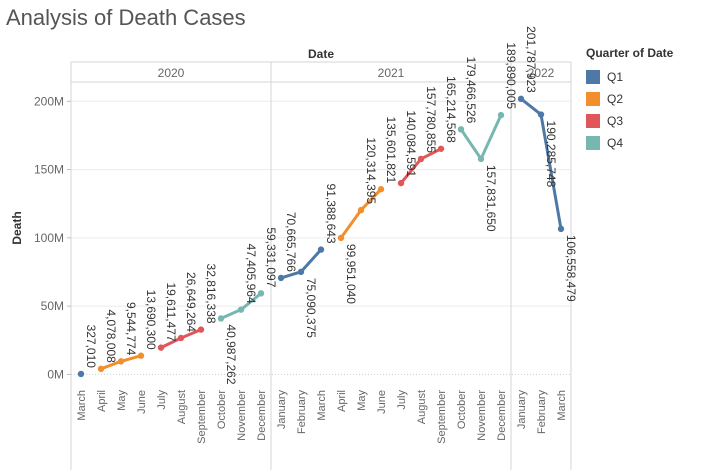 The width and height of the screenshot is (723, 470). What do you see at coordinates (321, 54) in the screenshot?
I see `x-axis-title: Date` at bounding box center [321, 54].